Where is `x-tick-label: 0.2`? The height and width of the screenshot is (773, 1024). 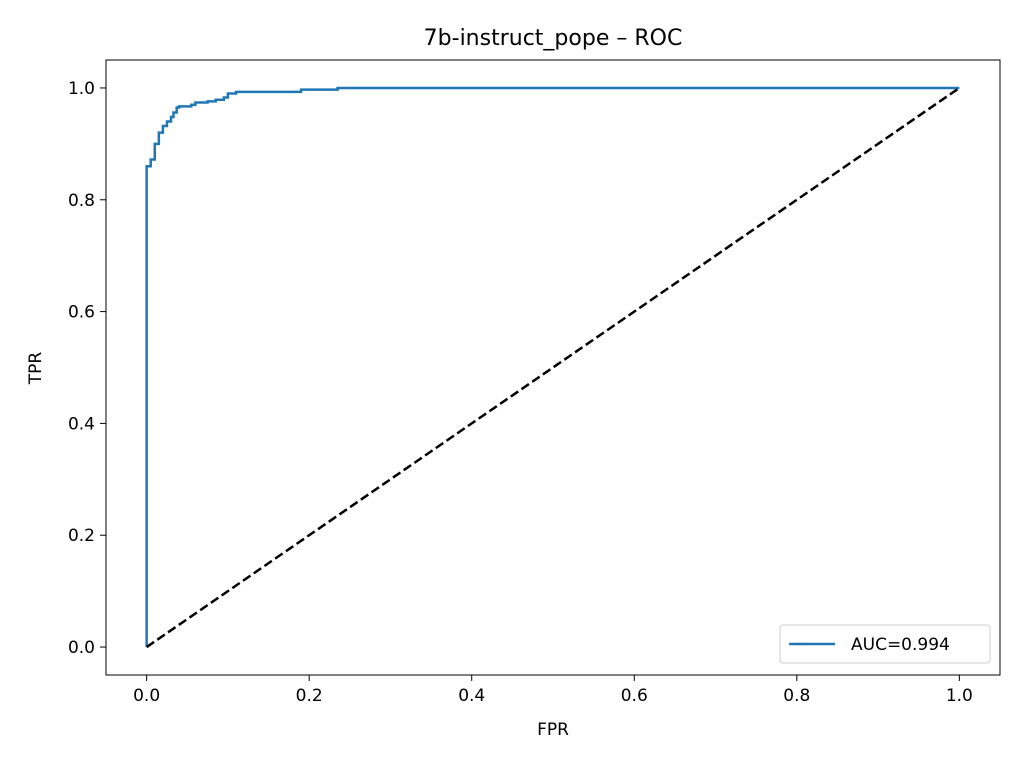 x-tick-label: 0.2 is located at coordinates (309, 696).